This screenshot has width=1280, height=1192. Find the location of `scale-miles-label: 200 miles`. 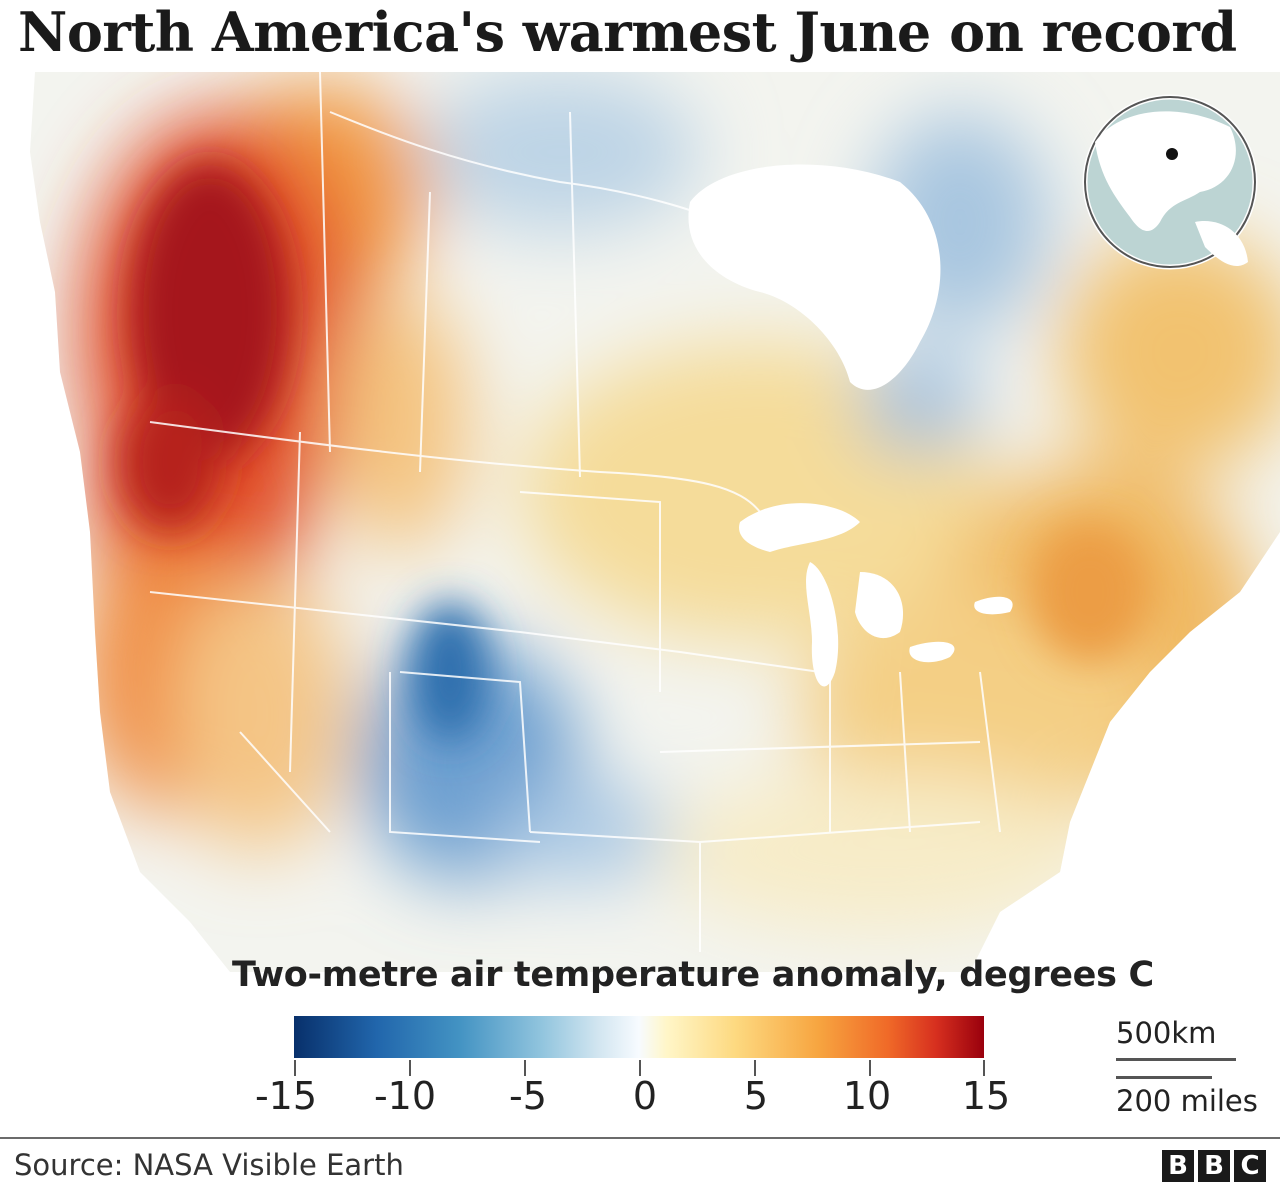

scale-miles-label: 200 miles is located at coordinates (1187, 1101).